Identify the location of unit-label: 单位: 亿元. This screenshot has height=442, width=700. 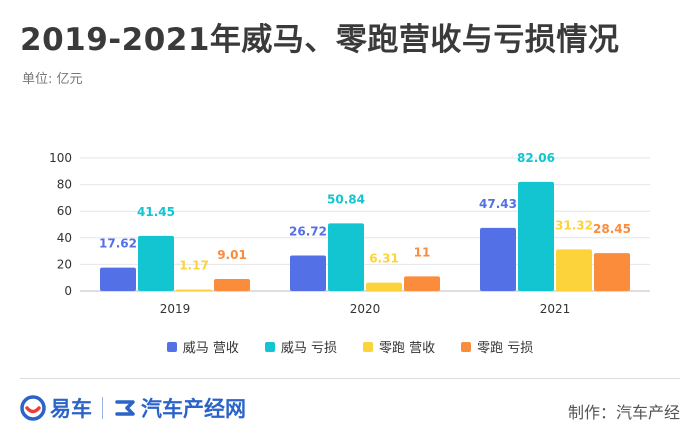
(52, 79).